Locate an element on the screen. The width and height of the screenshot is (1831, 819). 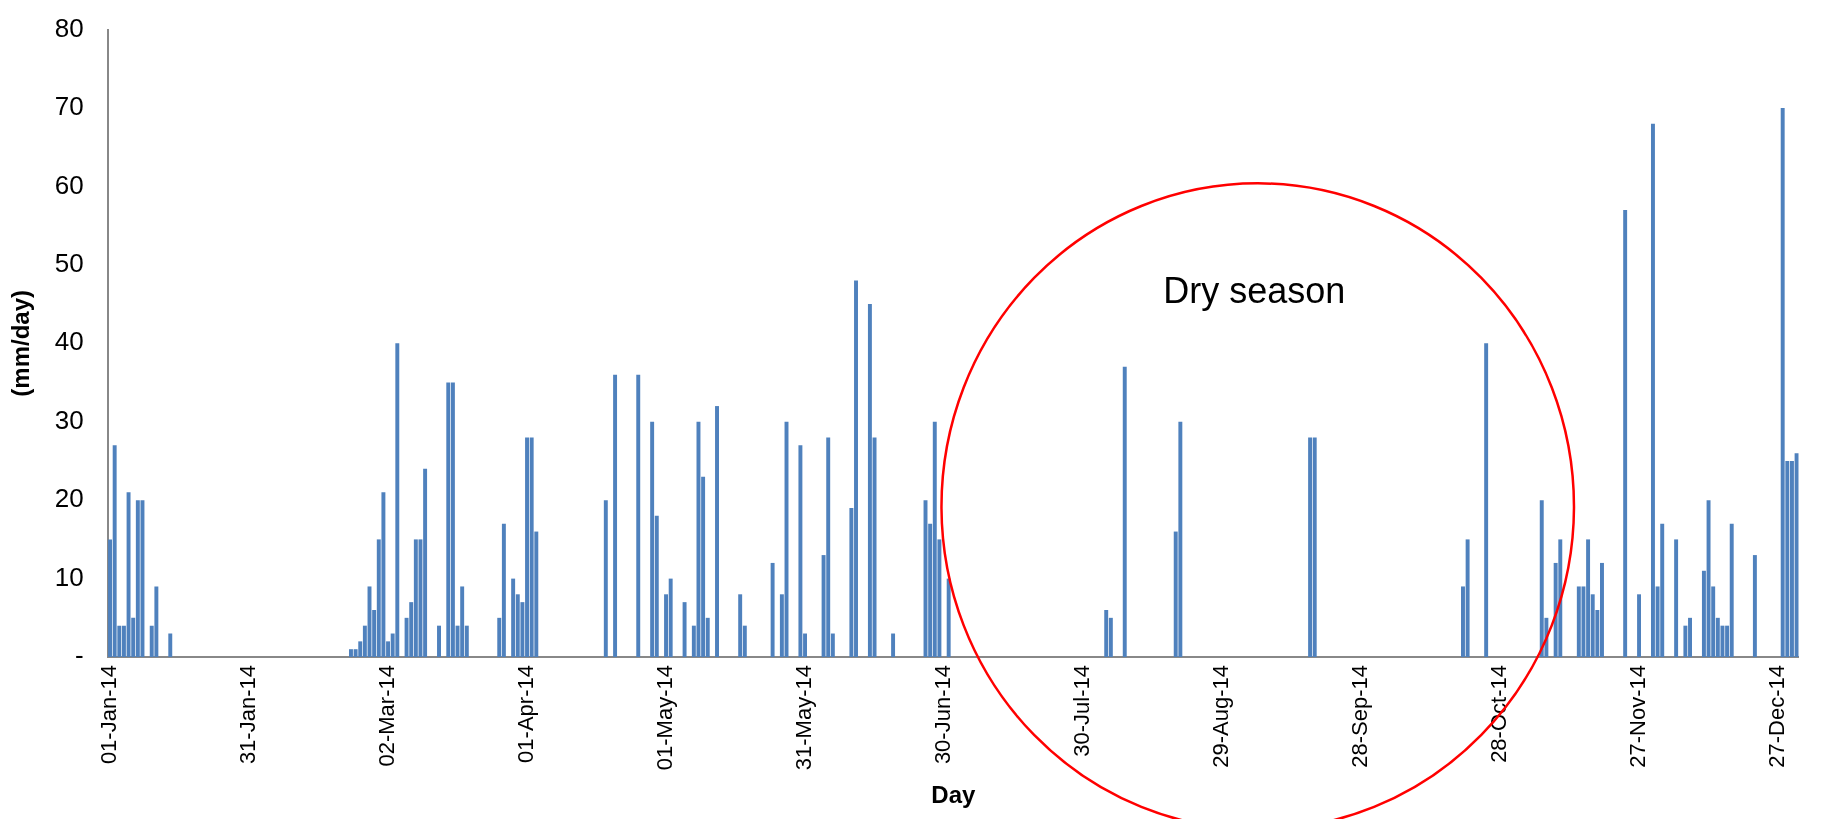
x-tick-label: 31-Jan-14 is located at coordinates (248, 715).